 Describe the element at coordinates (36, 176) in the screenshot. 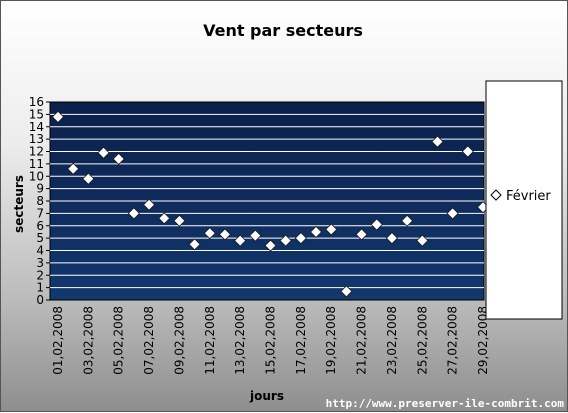

I see `y-tick-label: 10` at that location.